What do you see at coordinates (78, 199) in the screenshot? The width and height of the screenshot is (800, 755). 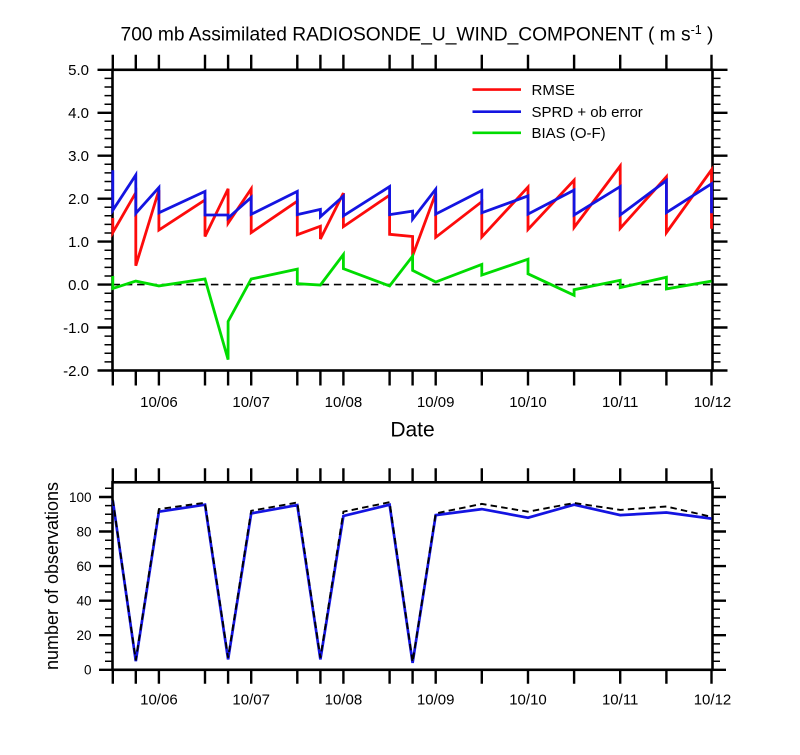 I see `svg-text: 2.0` at bounding box center [78, 199].